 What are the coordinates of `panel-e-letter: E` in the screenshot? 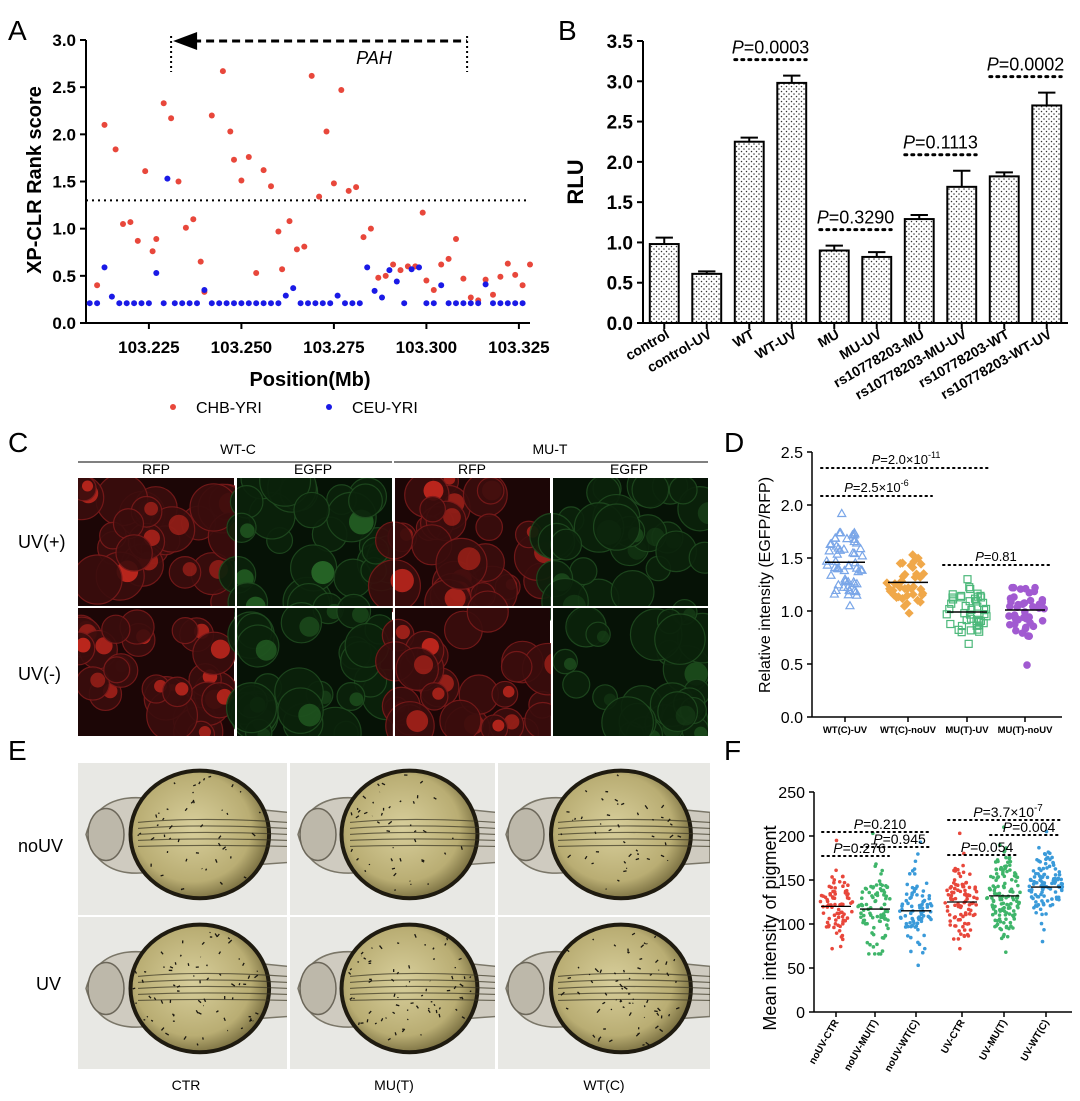 It's located at (17, 750).